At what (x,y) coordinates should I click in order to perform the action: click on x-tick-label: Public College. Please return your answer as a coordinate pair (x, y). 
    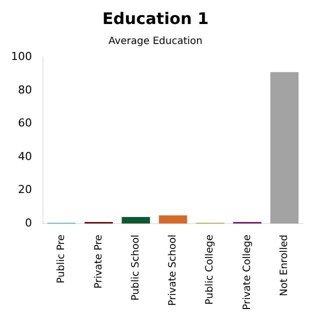
    Looking at the image, I should click on (210, 269).